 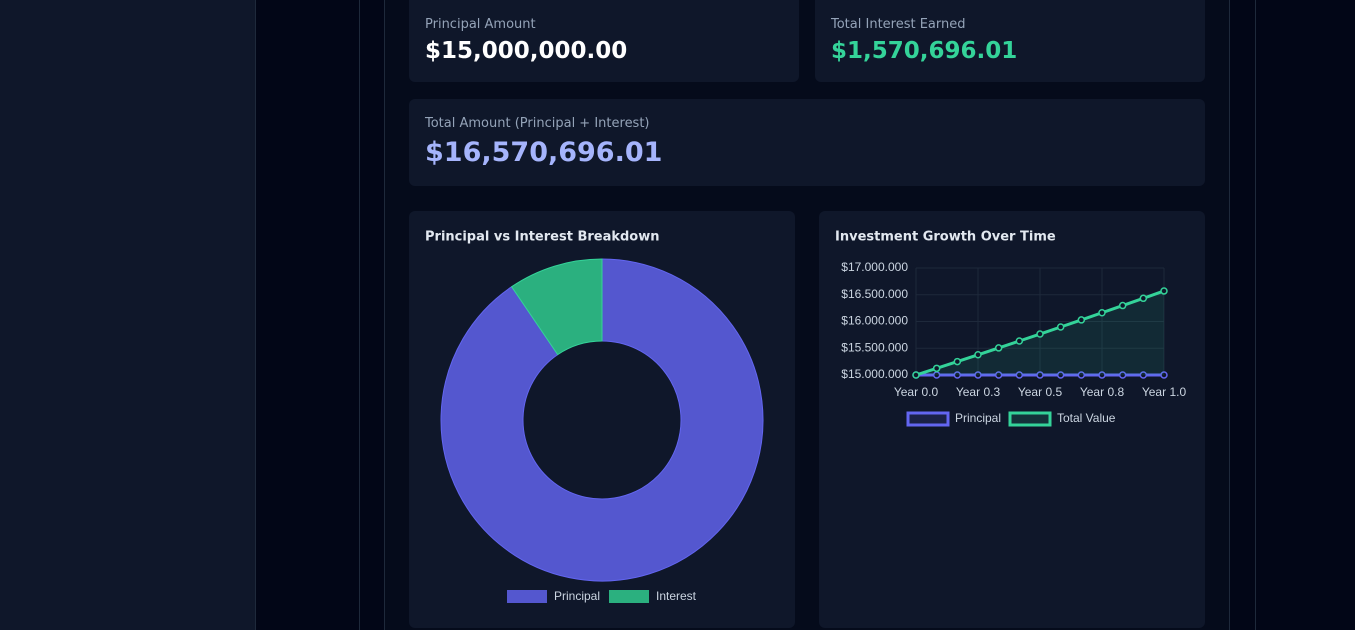 What do you see at coordinates (1164, 392) in the screenshot?
I see `x-tick-label: Year 1.0` at bounding box center [1164, 392].